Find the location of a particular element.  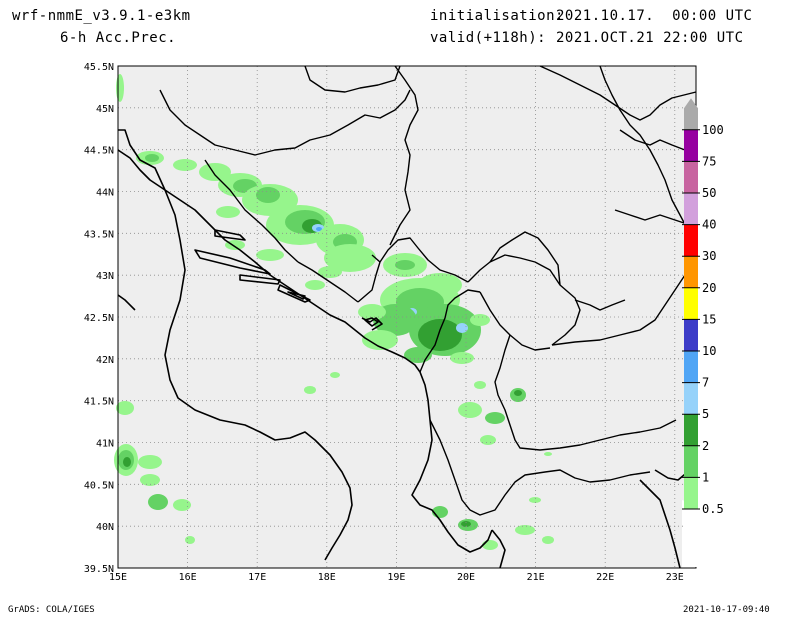

init-value: 2021.10.17. 00:00 UTC is located at coordinates (654, 16).